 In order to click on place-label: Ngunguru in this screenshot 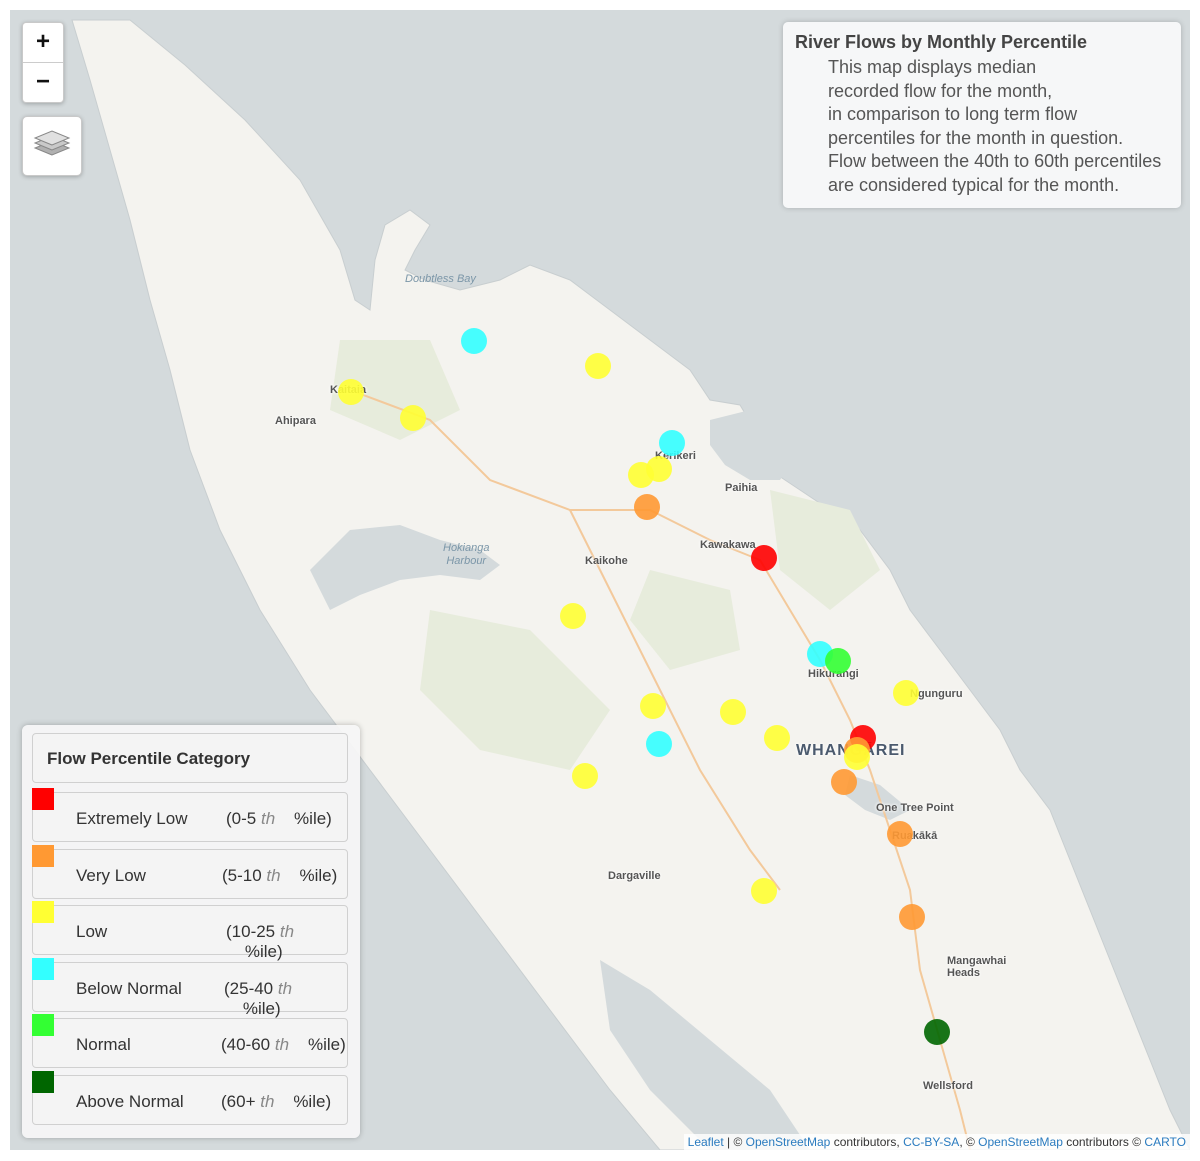, I will do `click(936, 694)`.